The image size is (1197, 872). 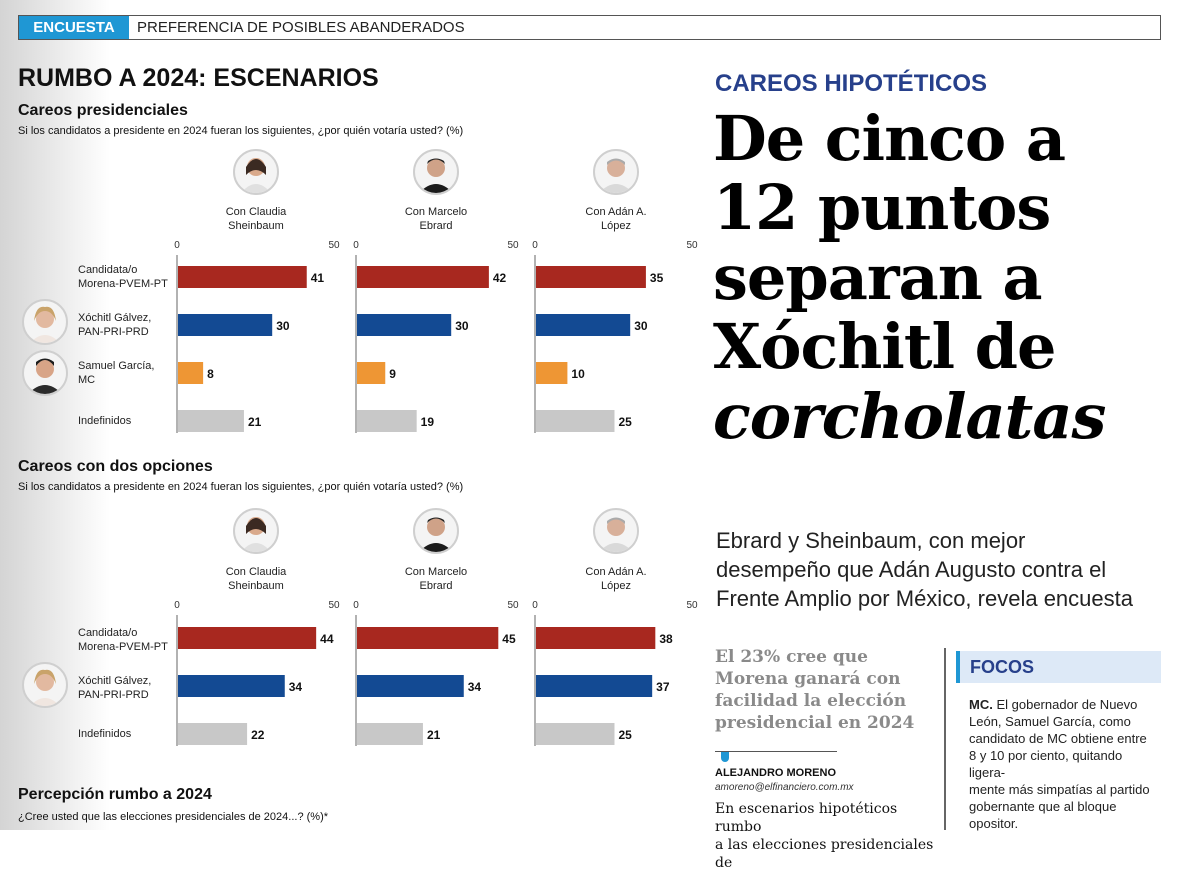 What do you see at coordinates (948, 416) in the screenshot?
I see `headline-line-italic: corcholatas` at bounding box center [948, 416].